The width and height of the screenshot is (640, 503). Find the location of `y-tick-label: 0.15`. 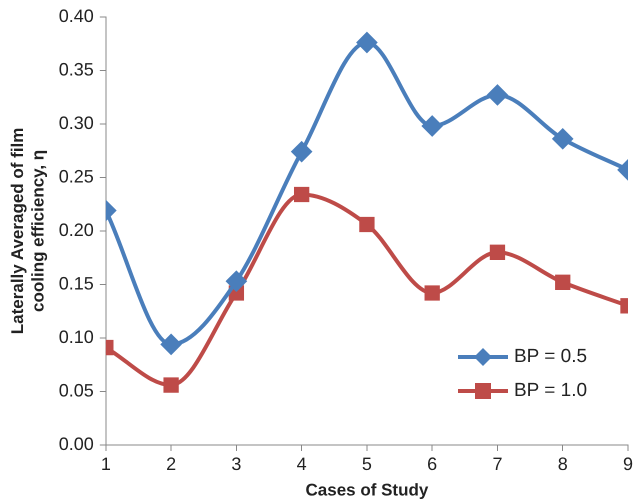

y-tick-label: 0.15 is located at coordinates (76, 283).